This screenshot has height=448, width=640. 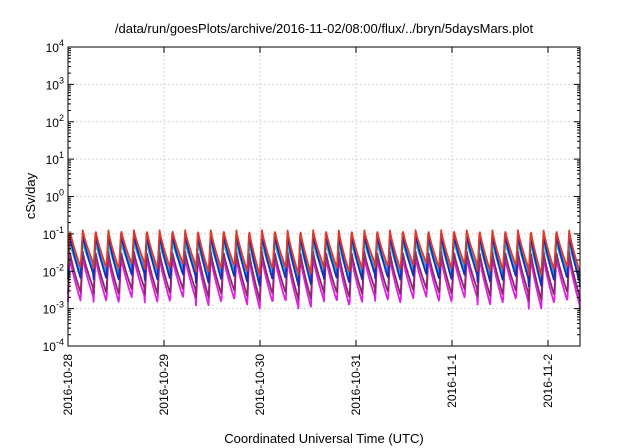 I want to click on x-tick-label: 2016-10-31, so click(x=356, y=385).